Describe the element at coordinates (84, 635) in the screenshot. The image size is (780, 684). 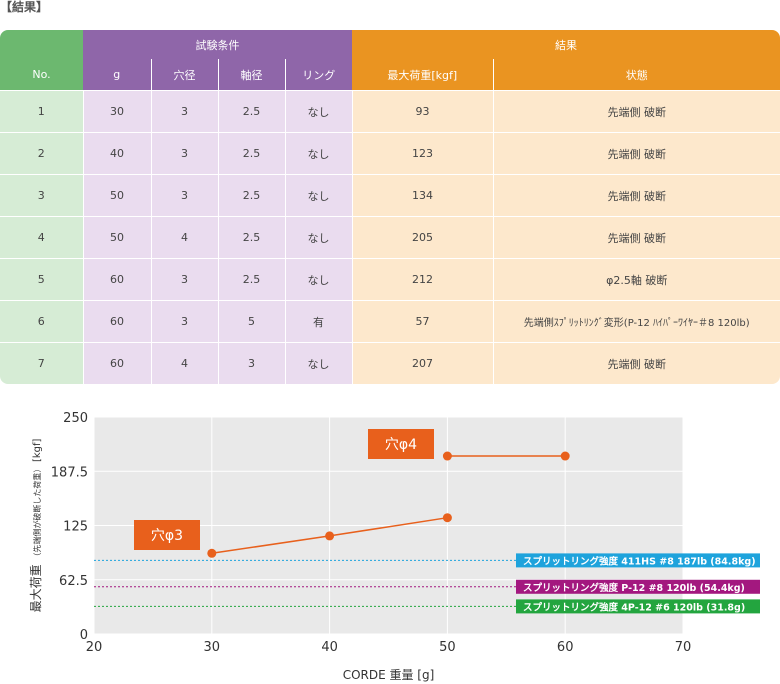
I see `y-tick-label: 0` at that location.